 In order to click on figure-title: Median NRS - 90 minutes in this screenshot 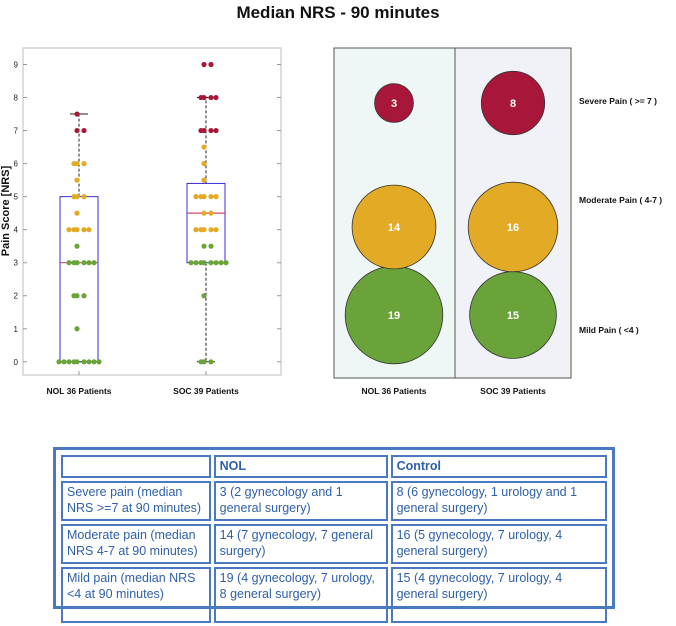, I will do `click(338, 12)`.